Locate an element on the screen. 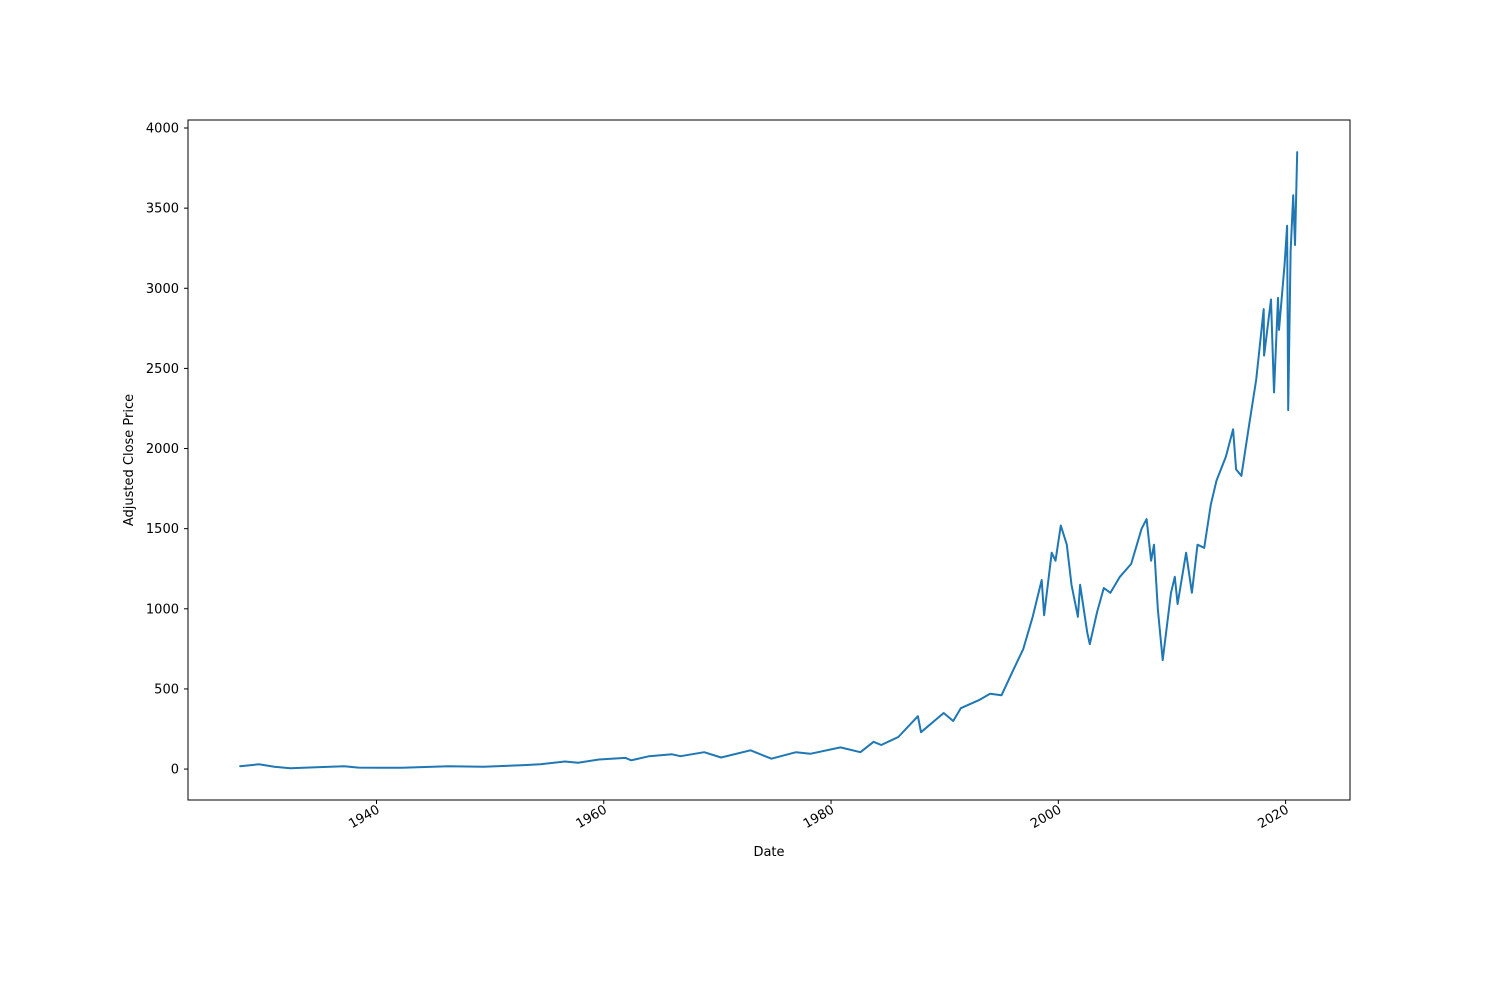 Image resolution: width=1500 pixels, height=1004 pixels. y-tick-label-2: 1000 is located at coordinates (162, 609).